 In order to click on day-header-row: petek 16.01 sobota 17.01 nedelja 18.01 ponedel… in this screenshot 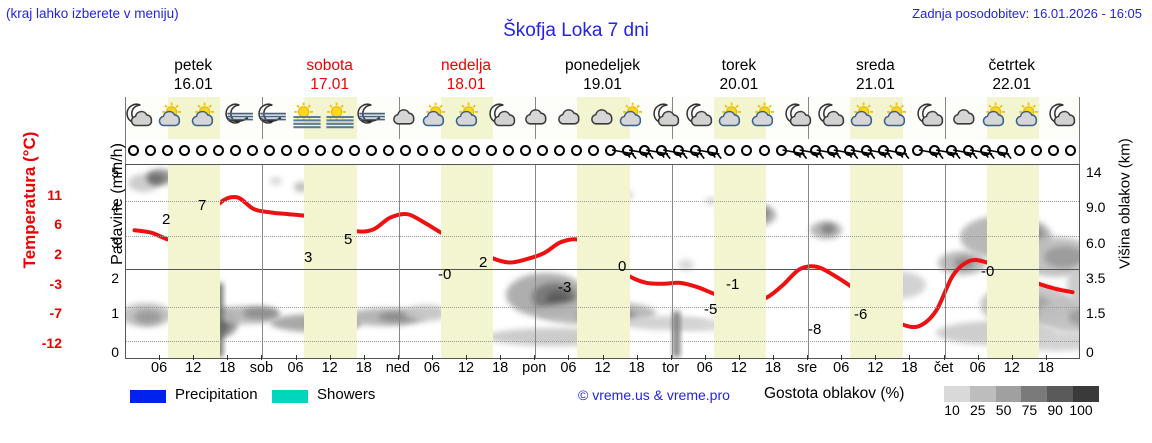, I will do `click(602, 76)`.